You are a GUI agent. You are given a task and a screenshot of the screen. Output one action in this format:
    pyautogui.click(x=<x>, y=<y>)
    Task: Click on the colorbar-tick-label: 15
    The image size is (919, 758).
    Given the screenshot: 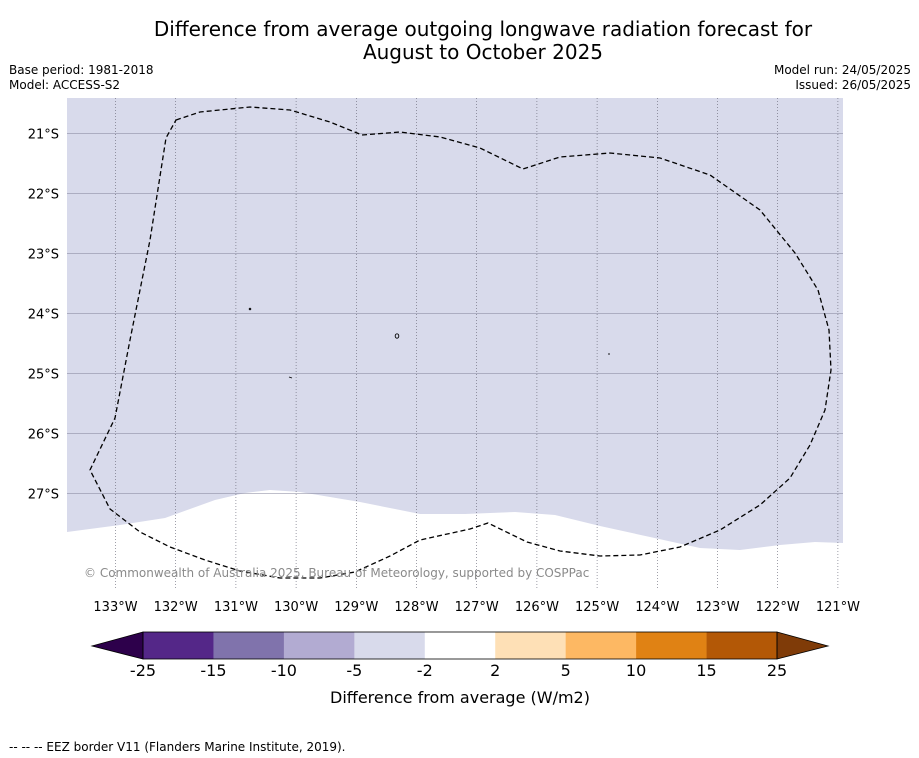 What is the action you would take?
    pyautogui.click(x=706, y=670)
    